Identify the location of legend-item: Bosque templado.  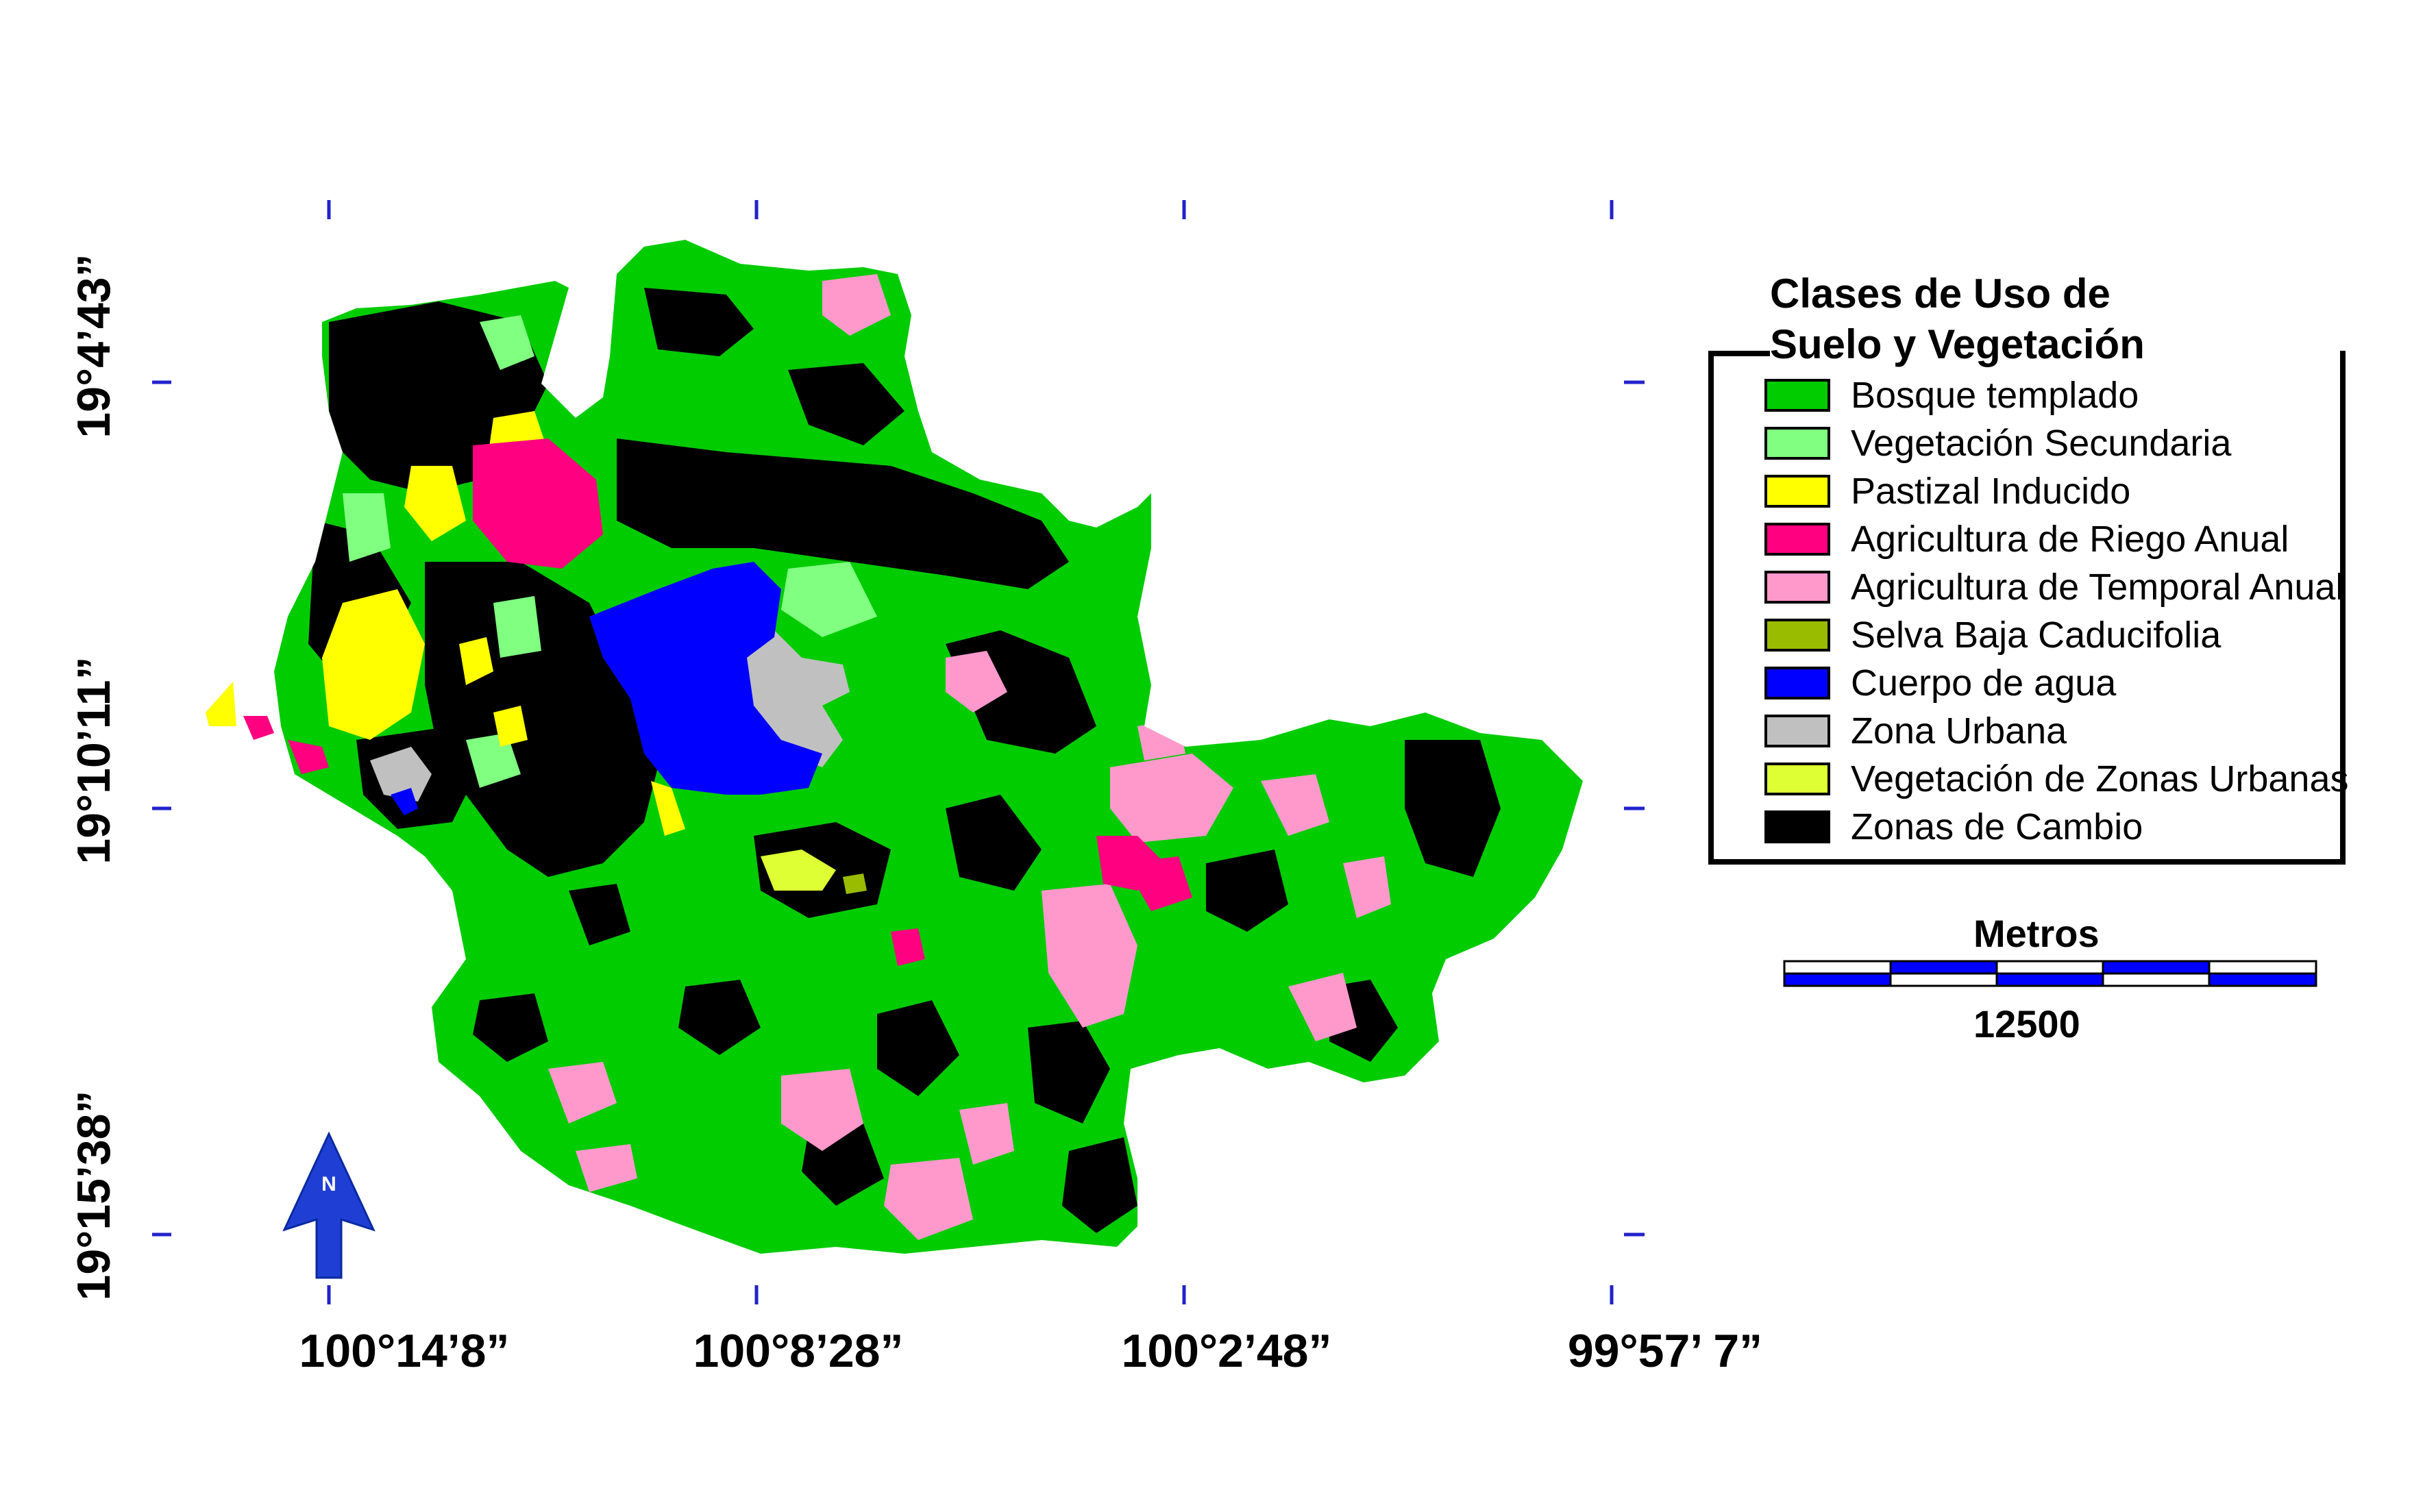
(2056, 395).